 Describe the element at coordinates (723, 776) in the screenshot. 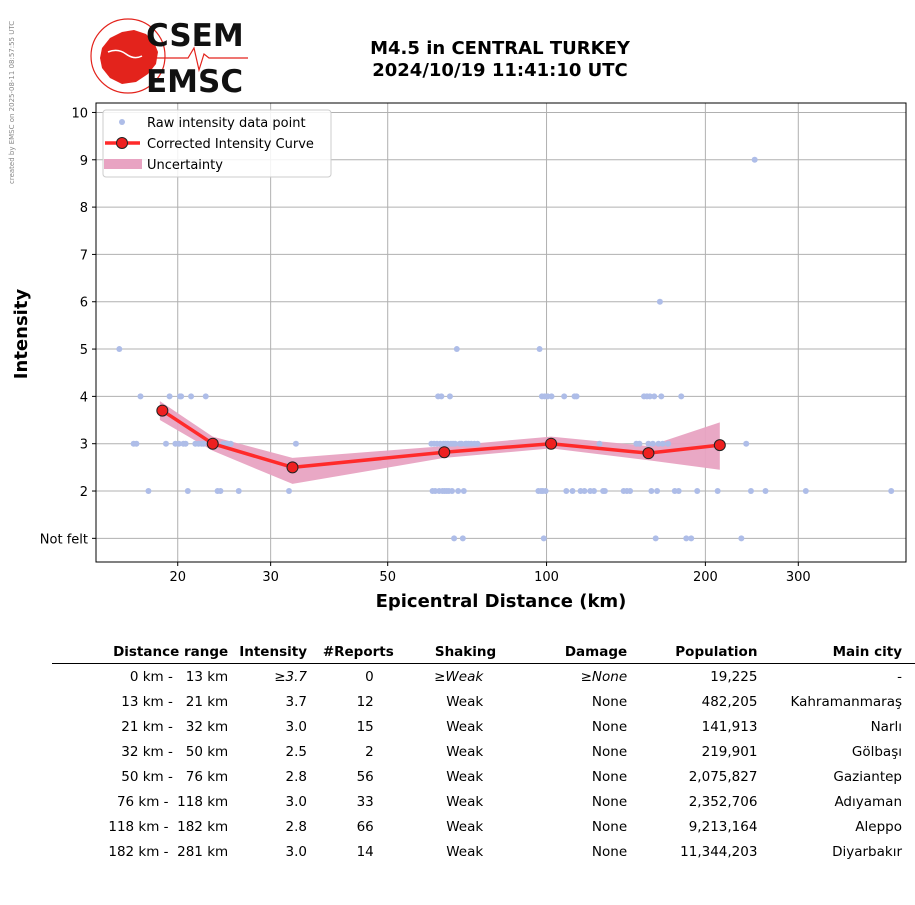

I see `population-cell: 2,075,827` at that location.